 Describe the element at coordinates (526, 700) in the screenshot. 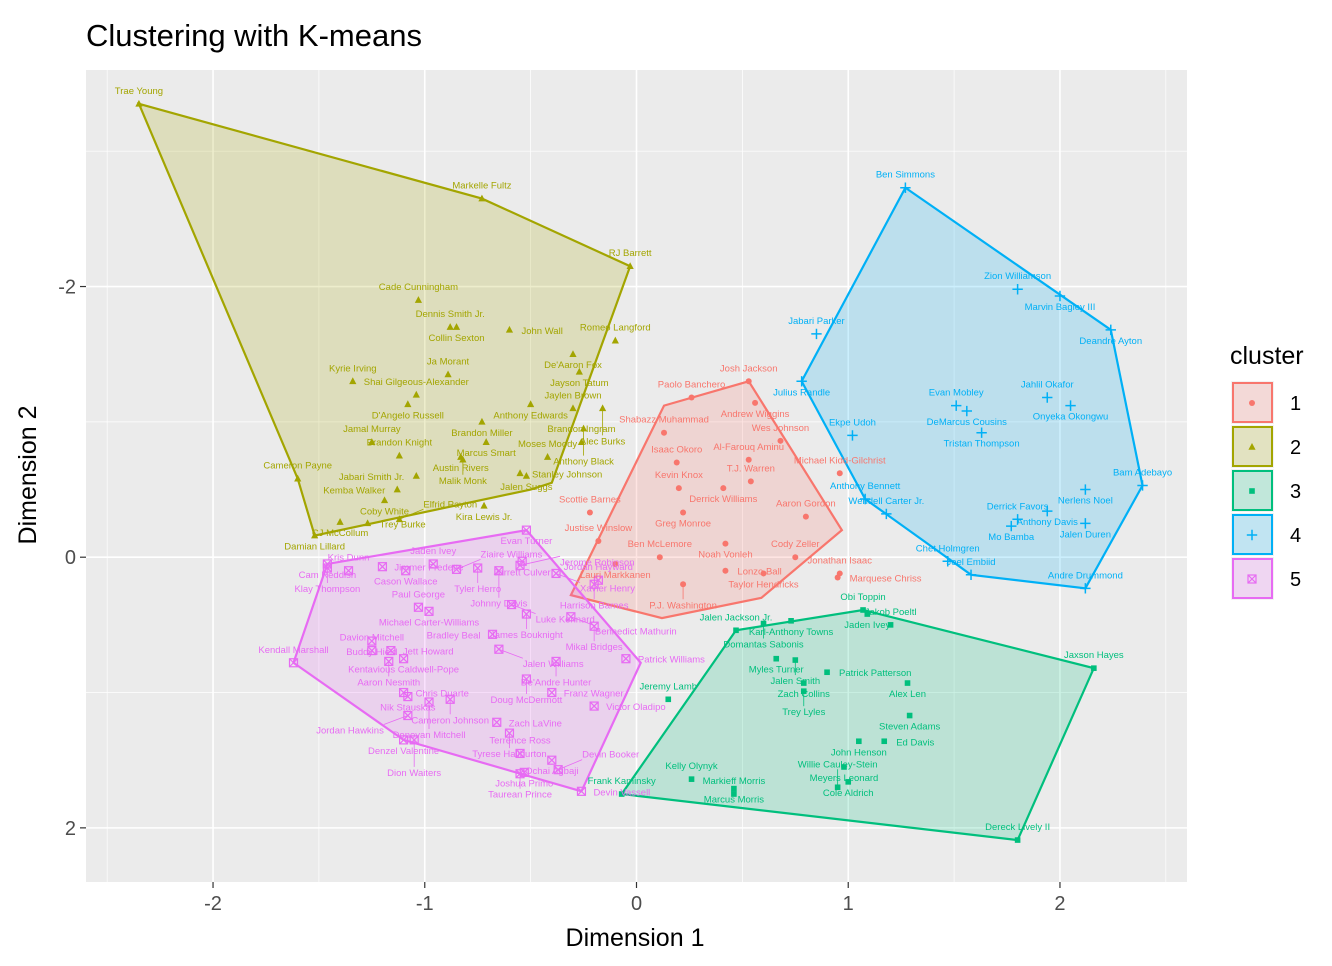

I see `point-label: Doug McDermott` at that location.